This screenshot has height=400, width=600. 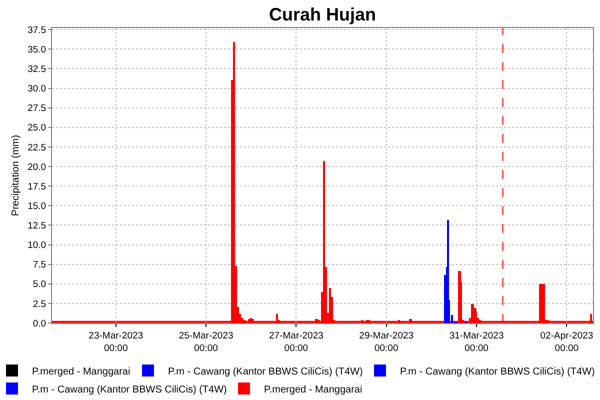 What do you see at coordinates (37, 30) in the screenshot?
I see `y-tick-label: 37.5` at bounding box center [37, 30].